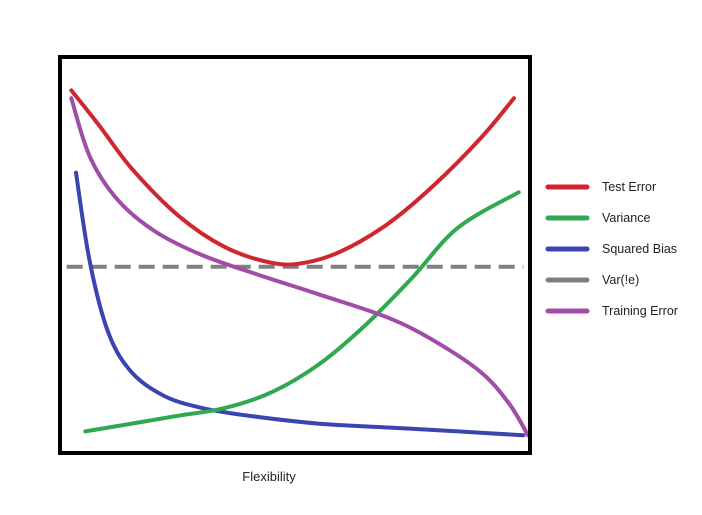 The image size is (702, 515). Describe the element at coordinates (620, 280) in the screenshot. I see `legend-label: Var(!e)` at that location.